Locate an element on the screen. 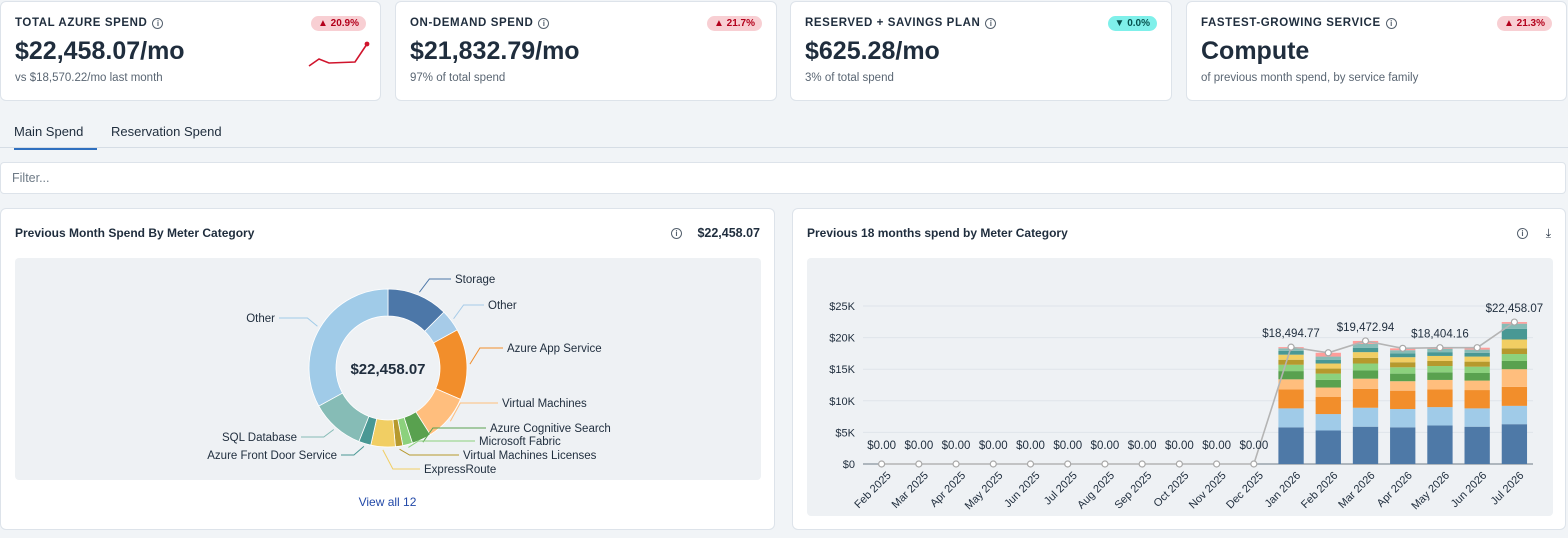 Image resolution: width=1568 pixels, height=538 pixels. donut-slice-label: Azure Cognitive Search is located at coordinates (550, 429).